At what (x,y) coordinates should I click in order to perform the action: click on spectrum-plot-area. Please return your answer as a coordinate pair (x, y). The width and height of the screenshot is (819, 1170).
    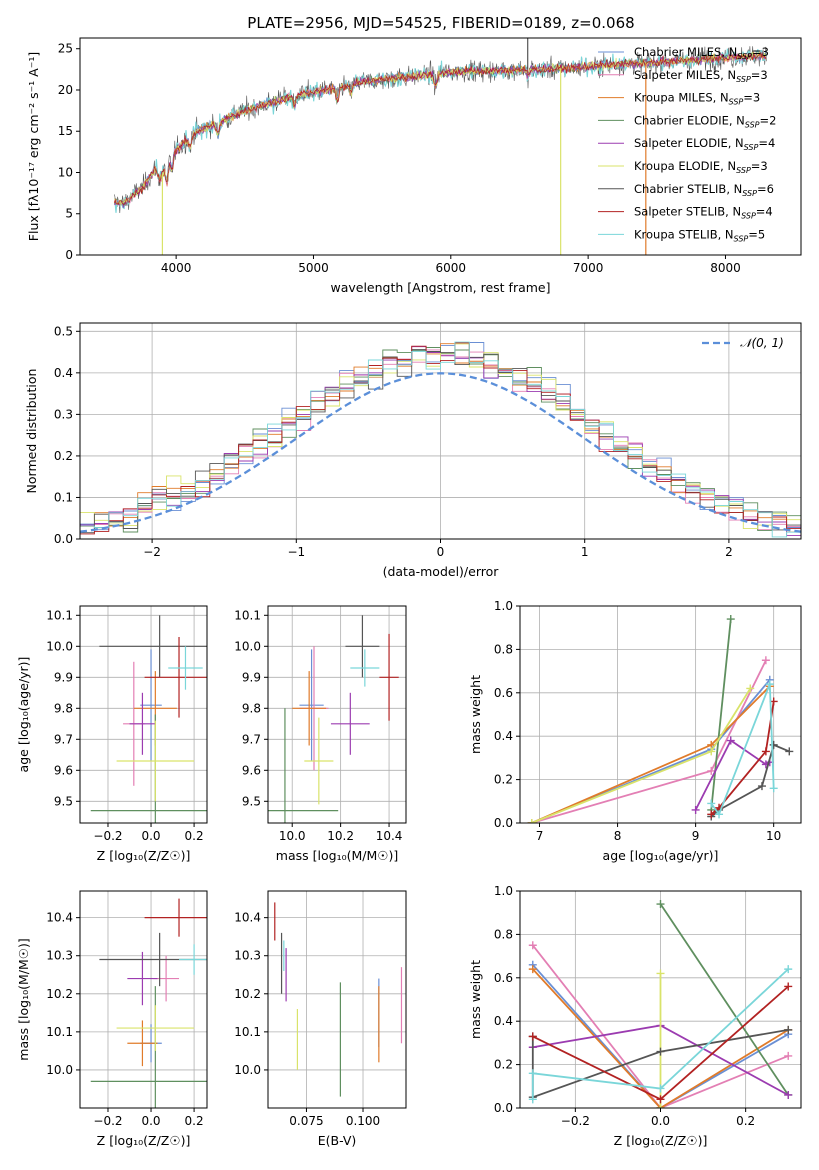
    Looking at the image, I should click on (440, 146).